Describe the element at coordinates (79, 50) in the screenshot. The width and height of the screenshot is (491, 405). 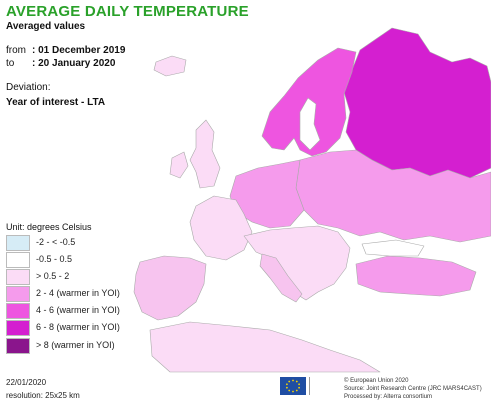
I see `from-value: : 01 December 2019` at that location.